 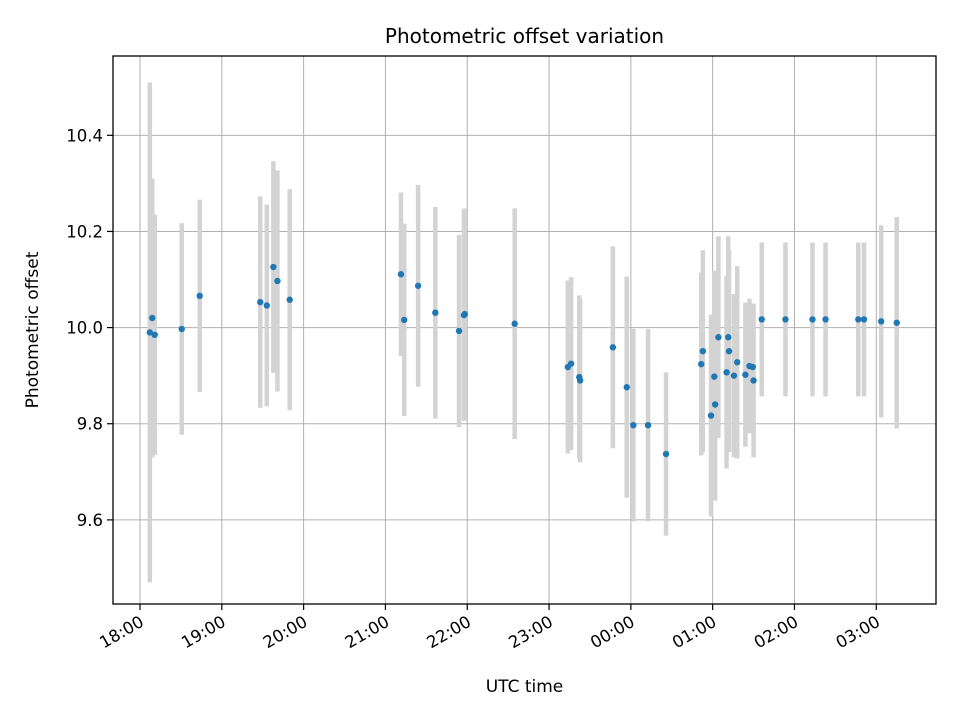 I want to click on x-tick-label: 03:00, so click(x=858, y=632).